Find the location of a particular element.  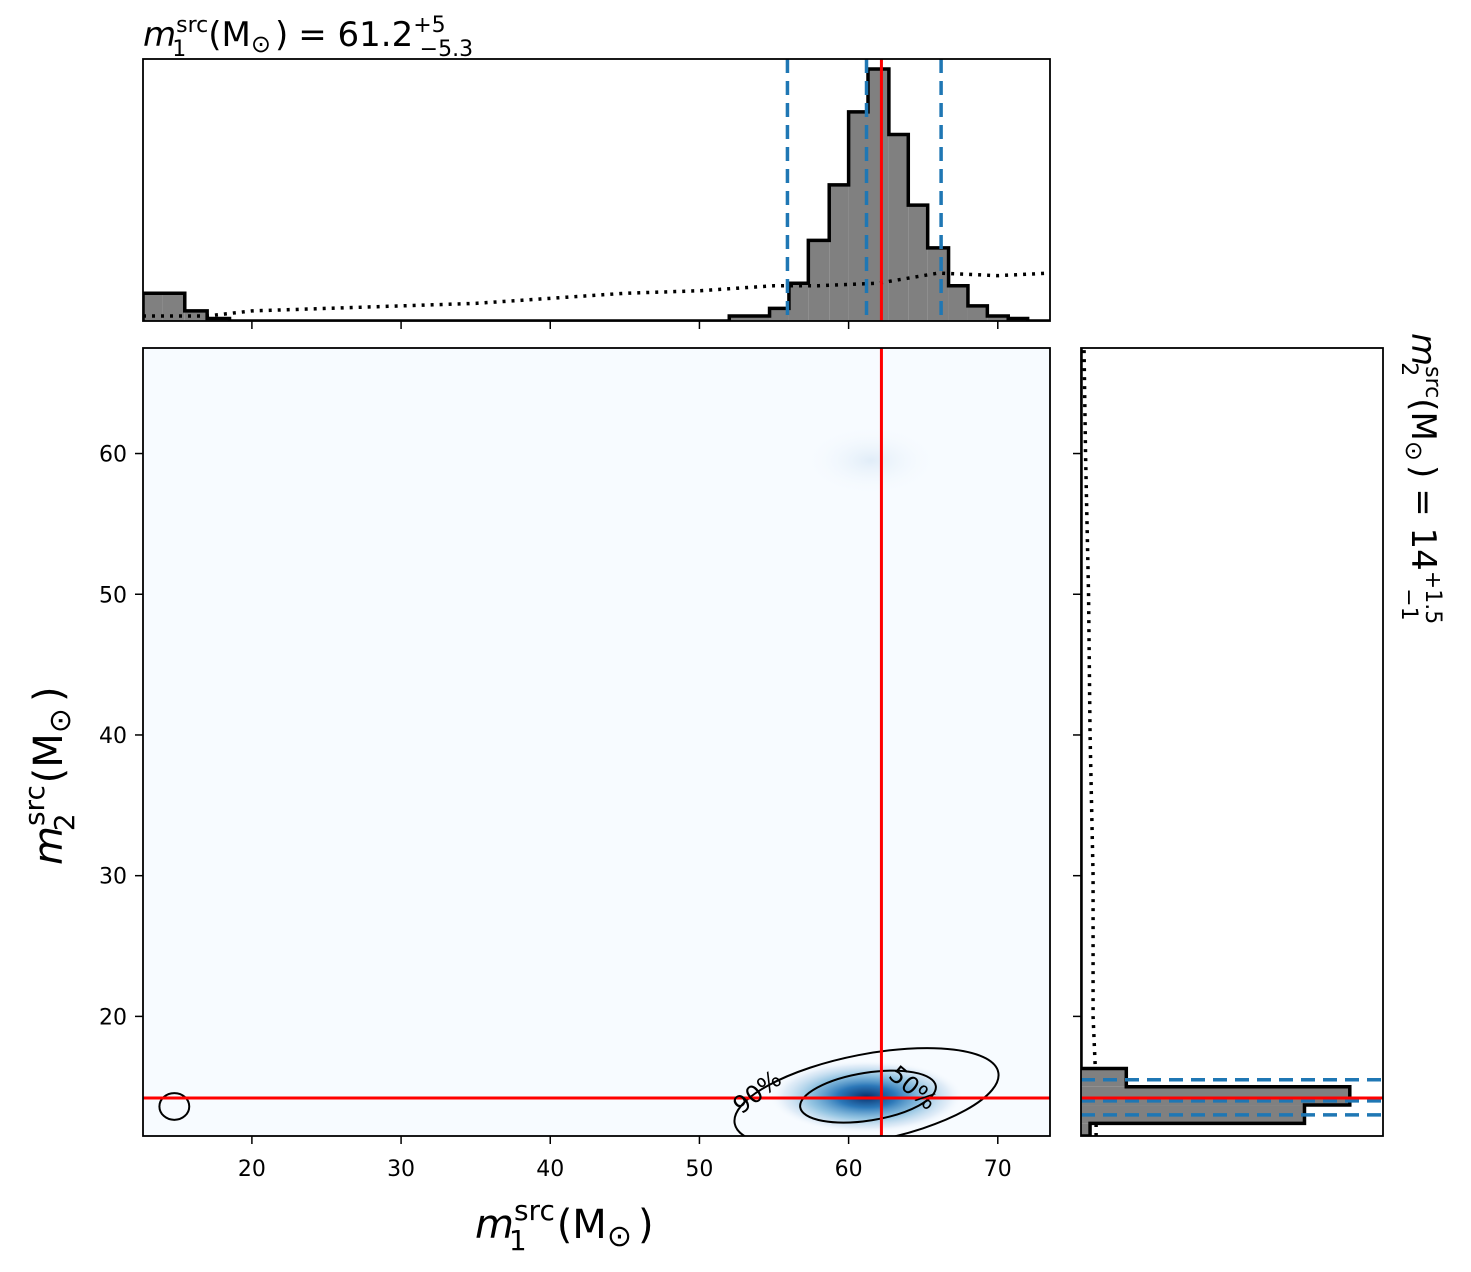

faint-density-region is located at coordinates (871, 460).